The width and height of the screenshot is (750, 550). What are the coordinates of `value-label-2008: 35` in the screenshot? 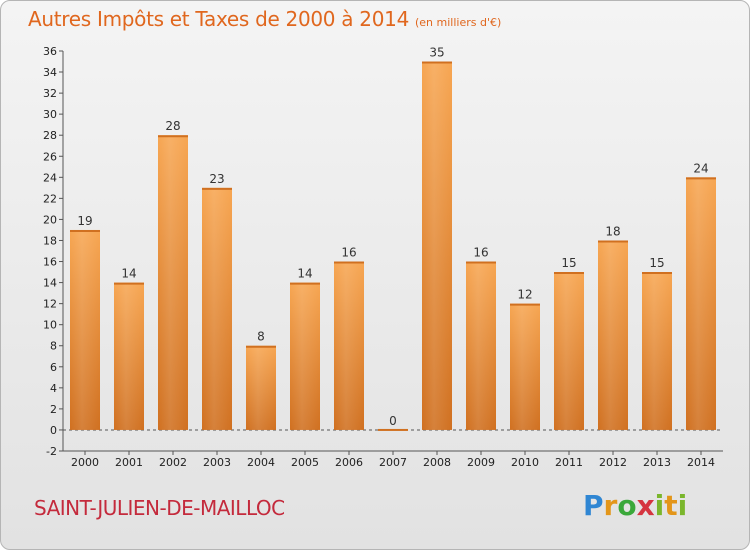 It's located at (436, 53).